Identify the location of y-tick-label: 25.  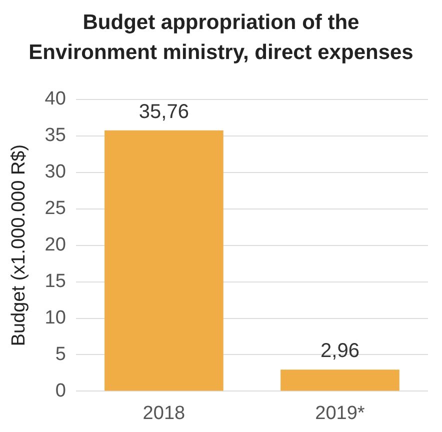
(55, 209).